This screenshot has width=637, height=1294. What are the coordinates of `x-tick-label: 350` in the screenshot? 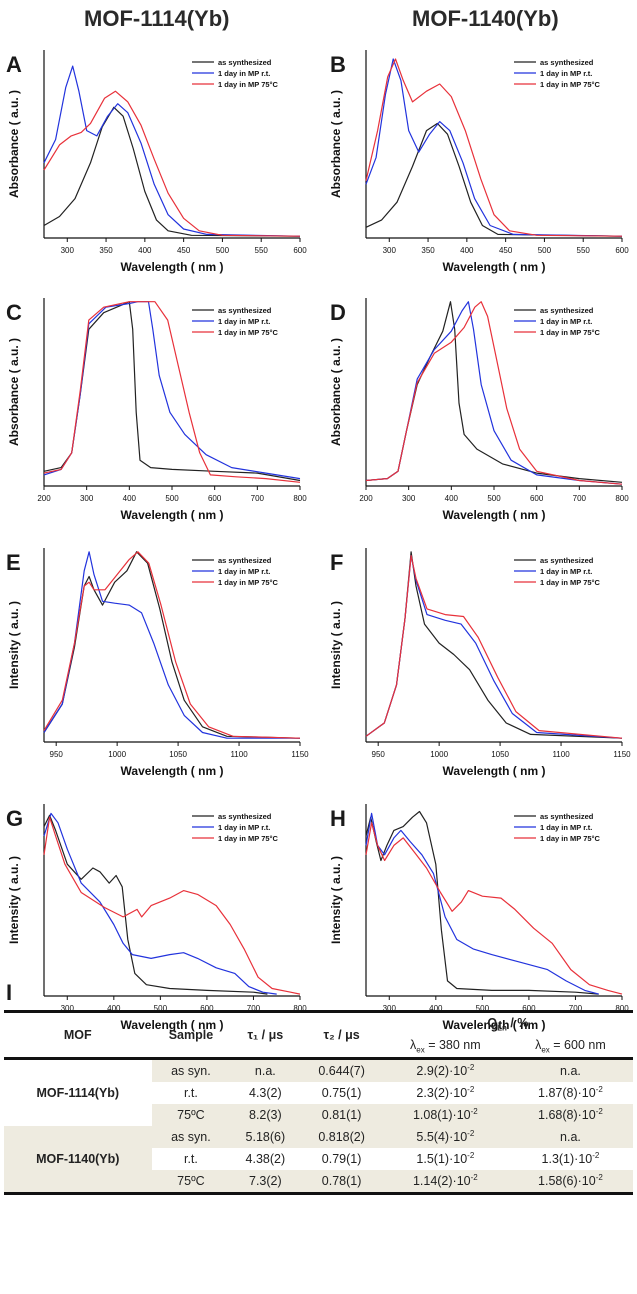 It's located at (428, 250).